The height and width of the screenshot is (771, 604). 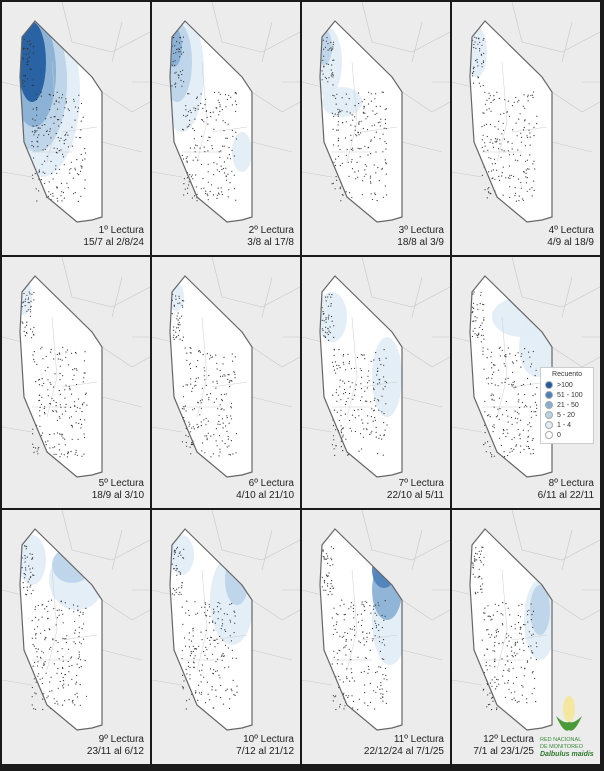 I want to click on reading-label: 10º Lectura 7/12 al 21/12, so click(x=265, y=746).